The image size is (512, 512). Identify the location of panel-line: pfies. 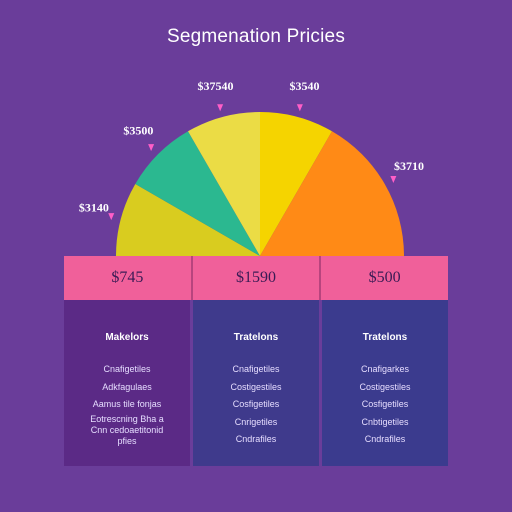
(127, 440).